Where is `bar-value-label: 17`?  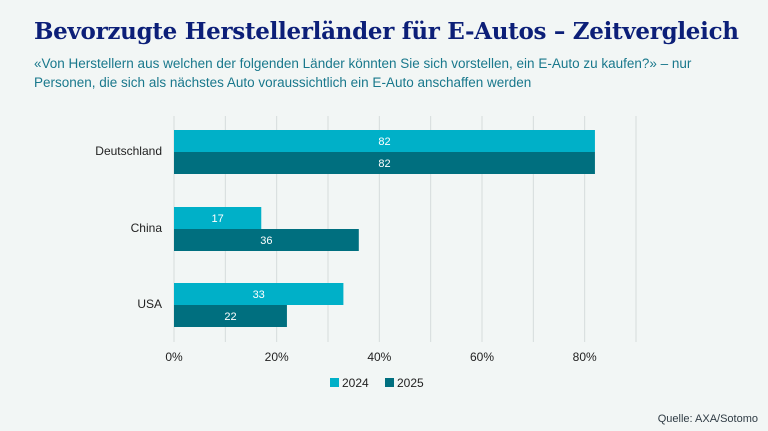
bar-value-label: 17 is located at coordinates (218, 219).